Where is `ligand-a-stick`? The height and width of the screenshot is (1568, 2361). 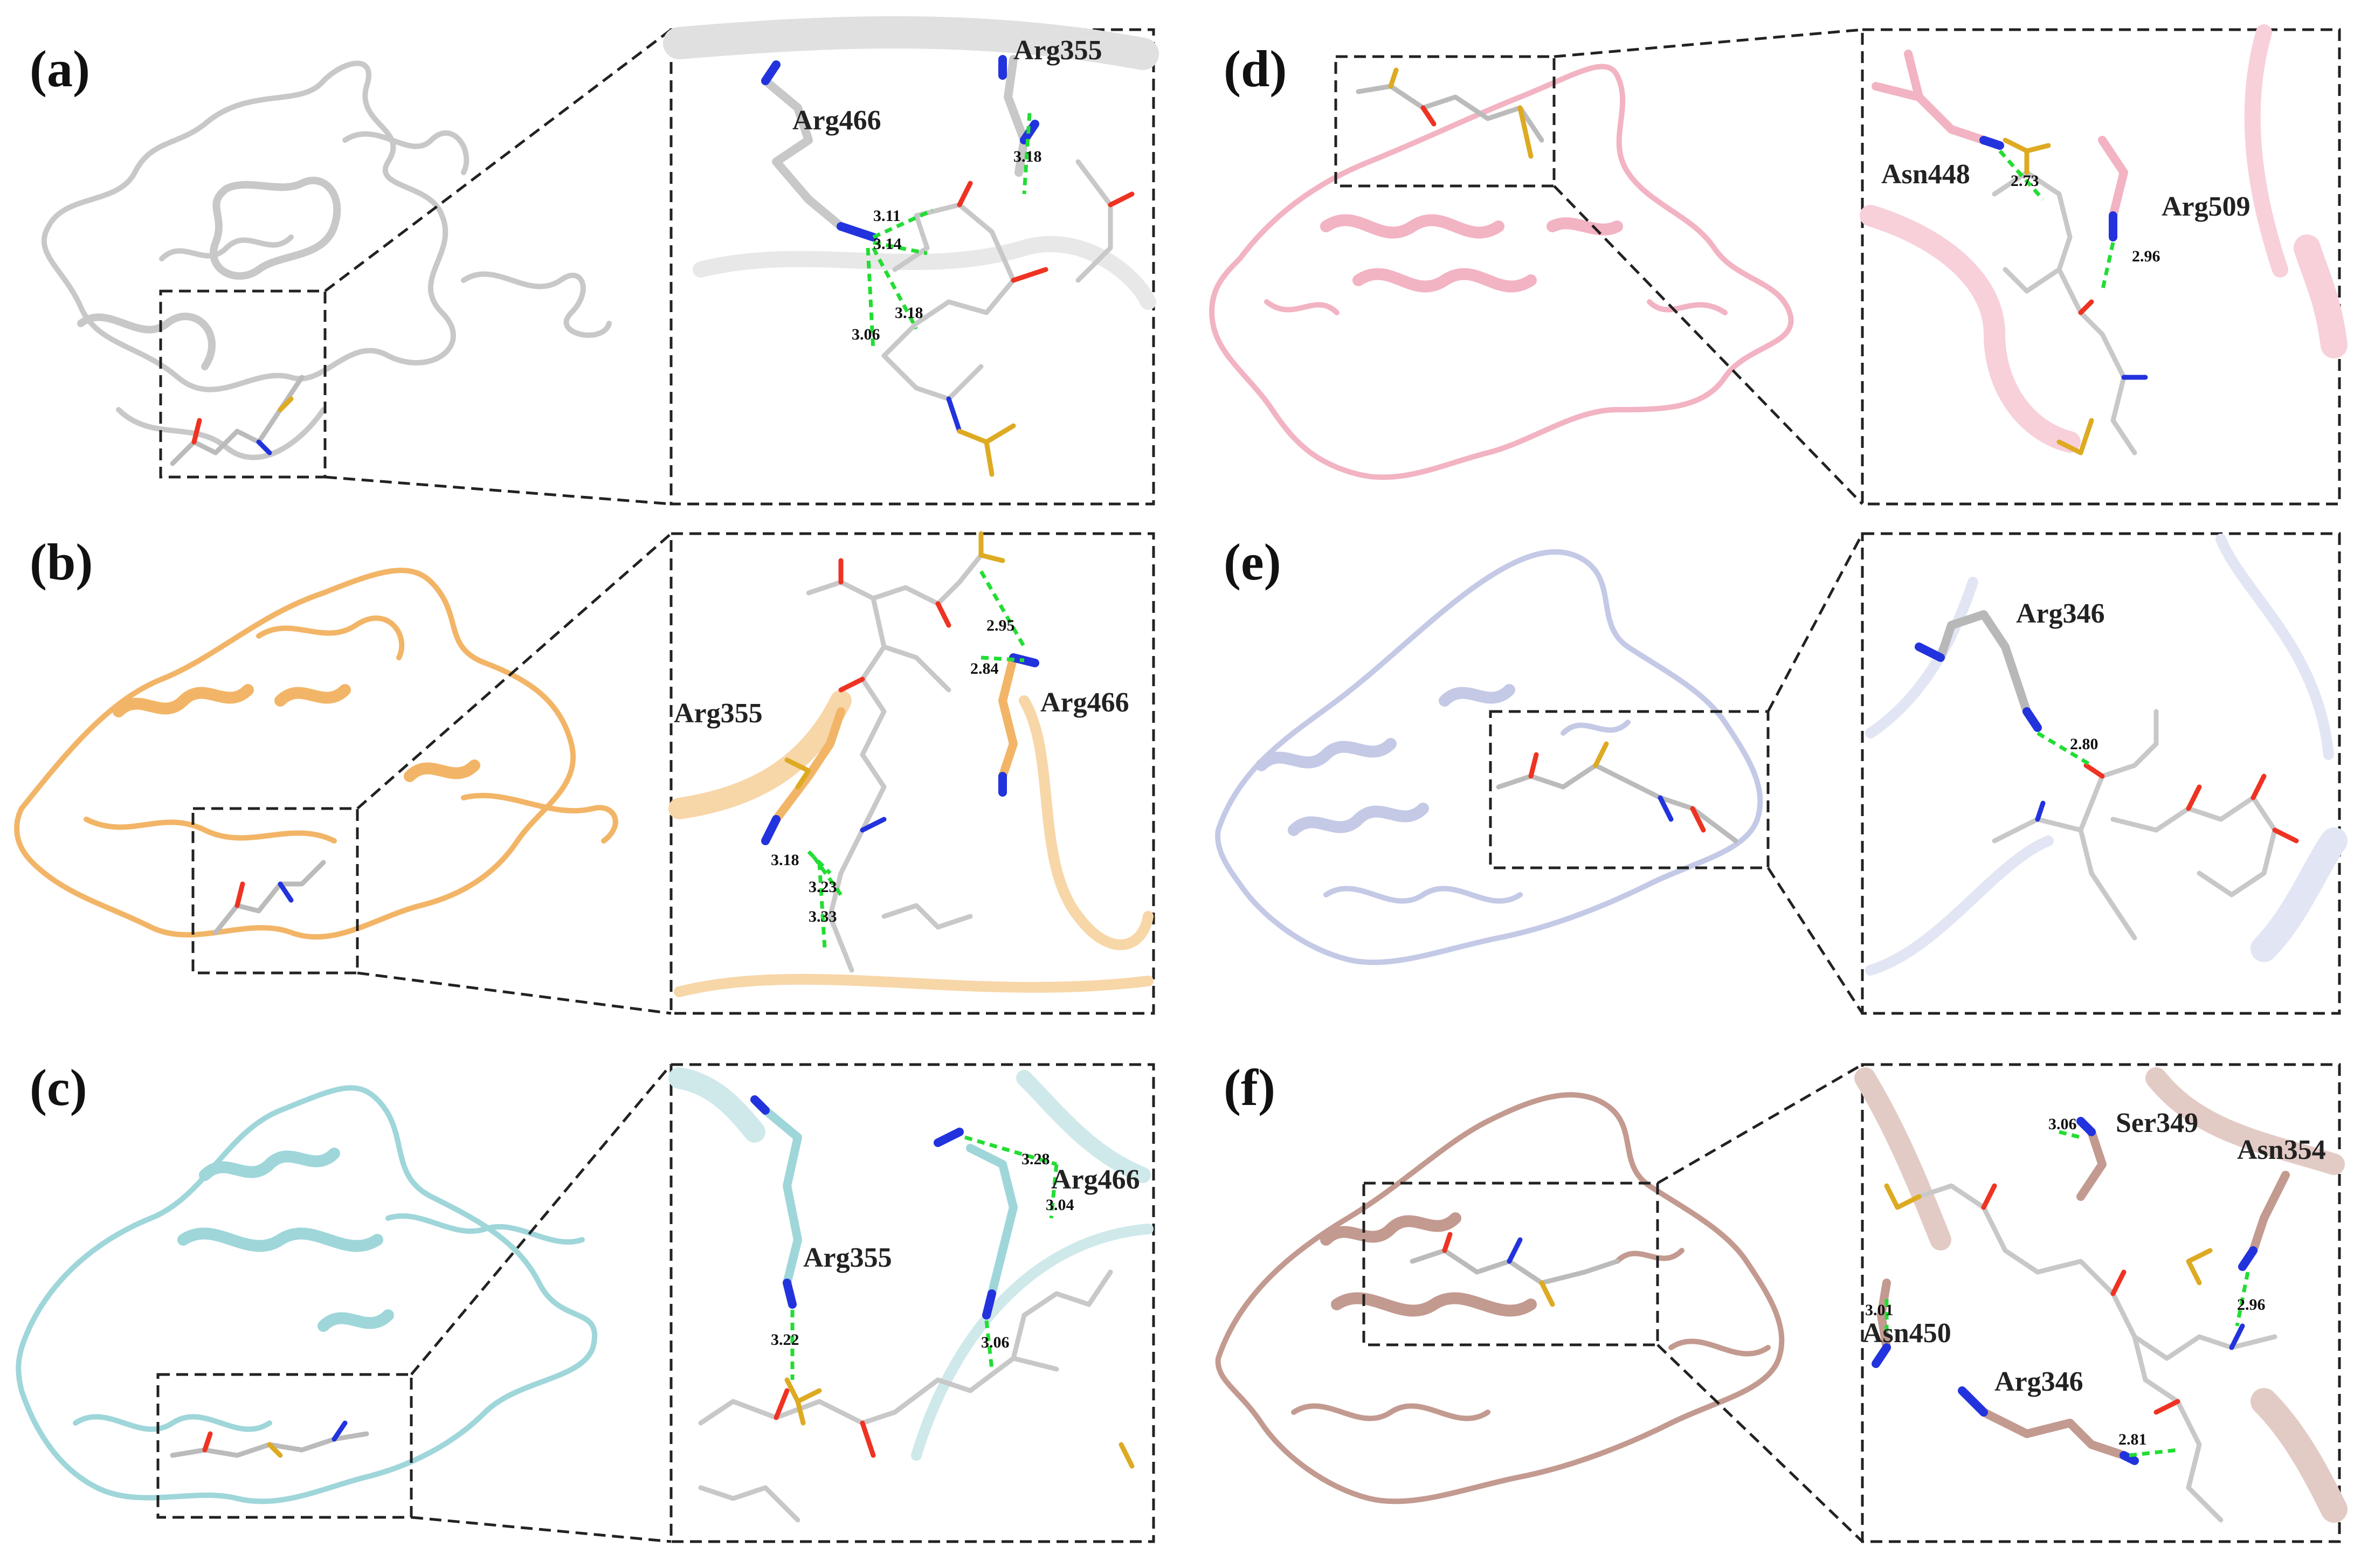
ligand-a-stick is located at coordinates (1008, 318).